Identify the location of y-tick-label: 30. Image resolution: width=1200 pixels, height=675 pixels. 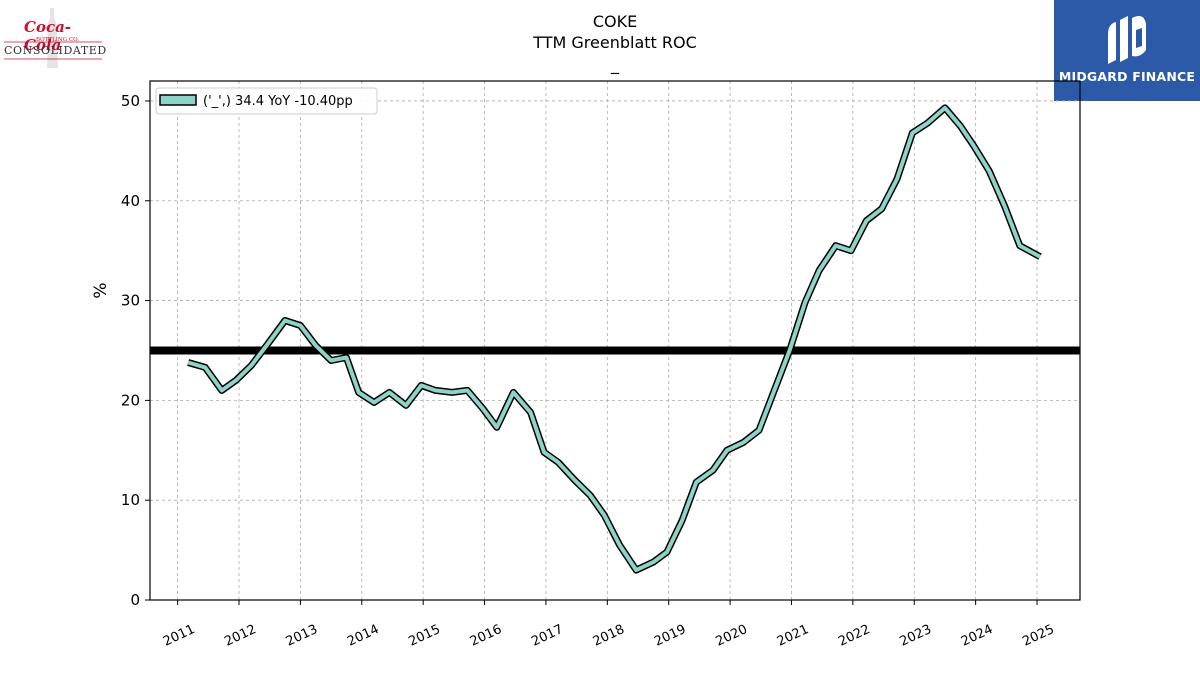
(130, 301).